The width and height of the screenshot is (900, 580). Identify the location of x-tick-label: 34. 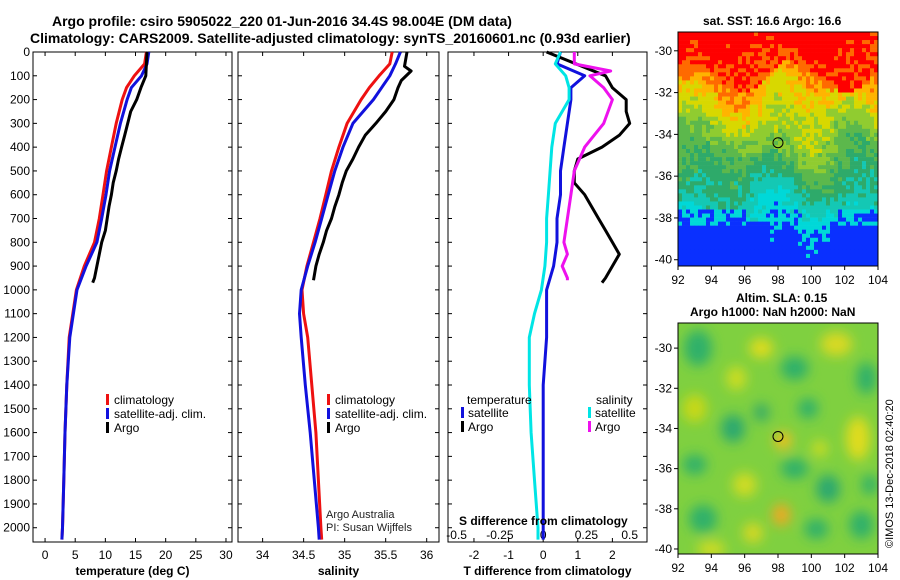
(263, 555).